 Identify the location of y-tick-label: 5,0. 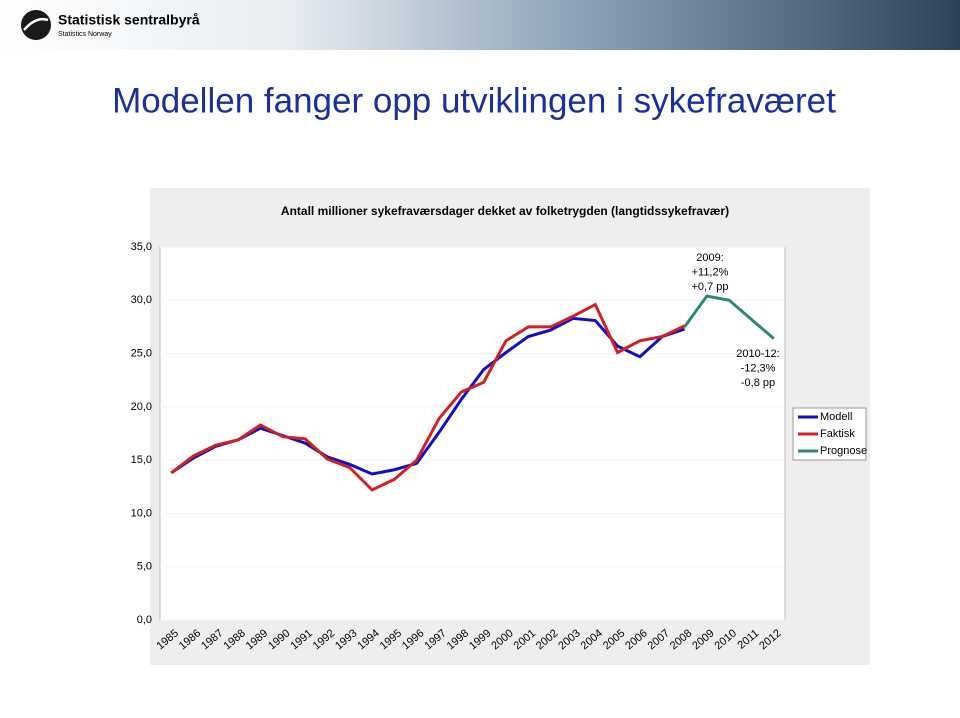
(144, 567).